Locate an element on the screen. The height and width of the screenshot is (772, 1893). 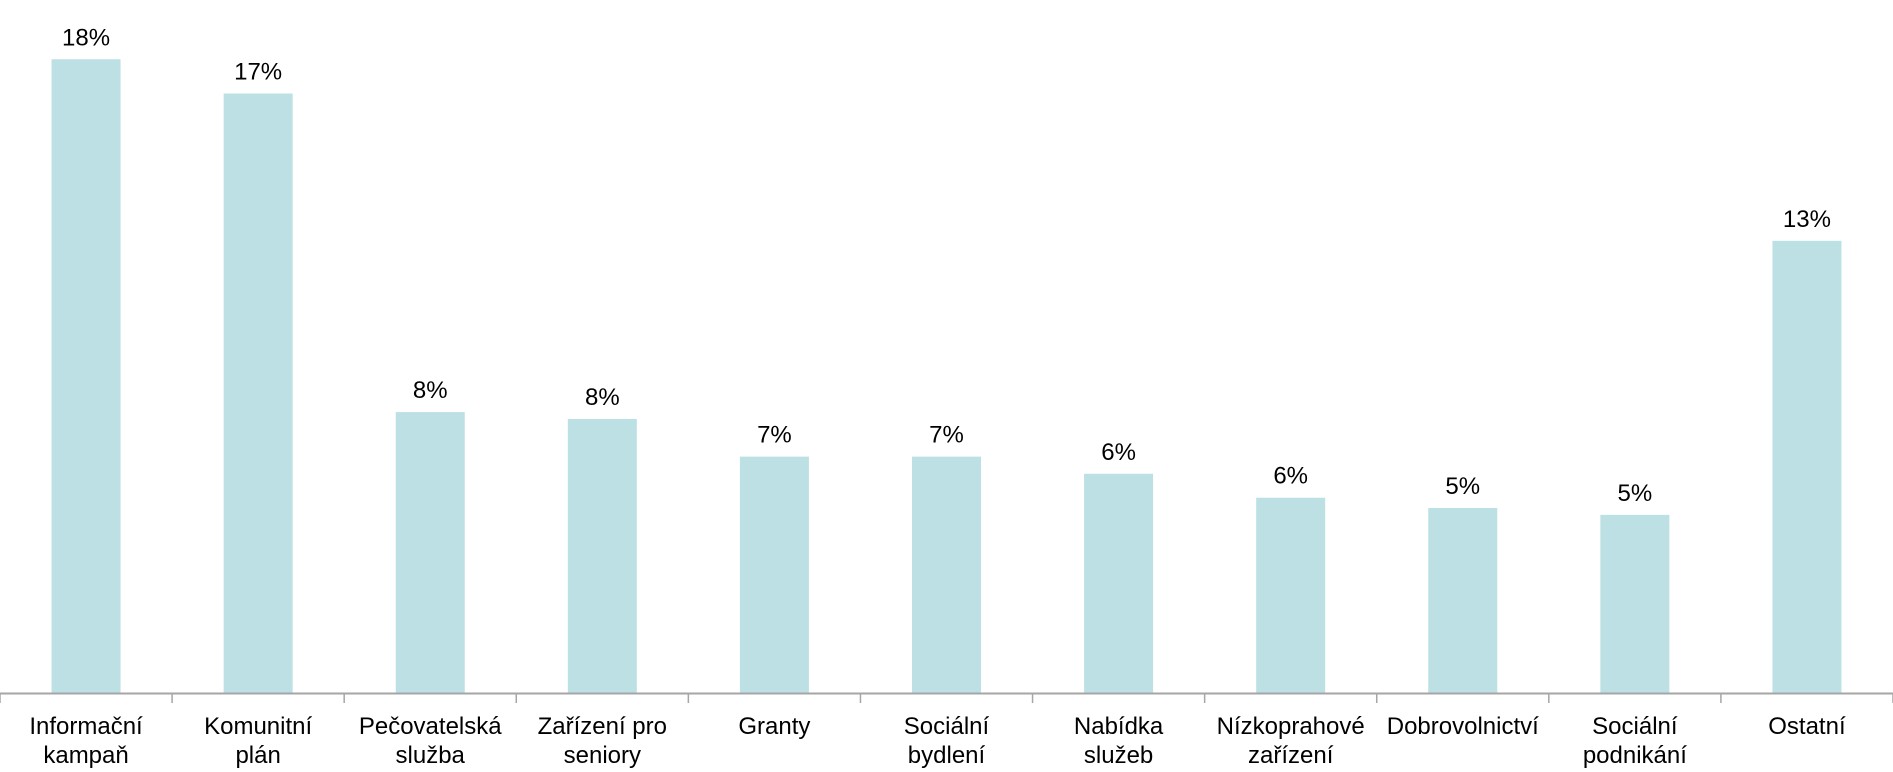
x-tick-label: Granty is located at coordinates (774, 726).